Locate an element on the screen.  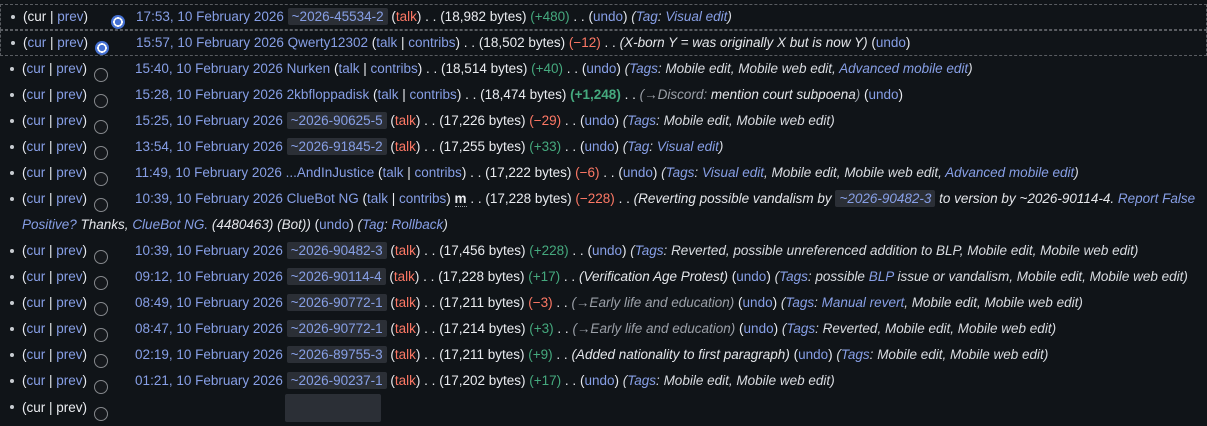
summary-temp-user-link: ~2026-90482-3 is located at coordinates (885, 198).